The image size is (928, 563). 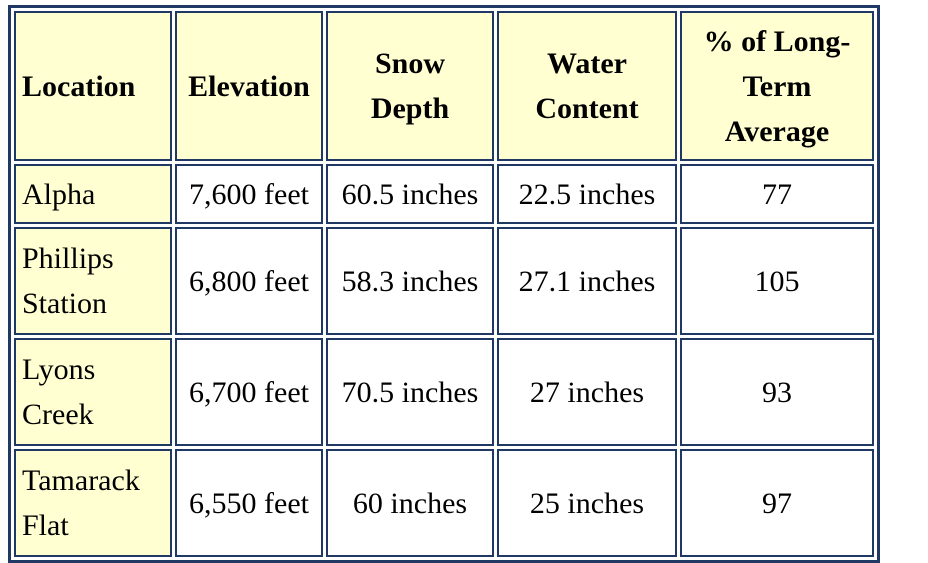 What do you see at coordinates (410, 392) in the screenshot?
I see `data-cell: 70.5 inches` at bounding box center [410, 392].